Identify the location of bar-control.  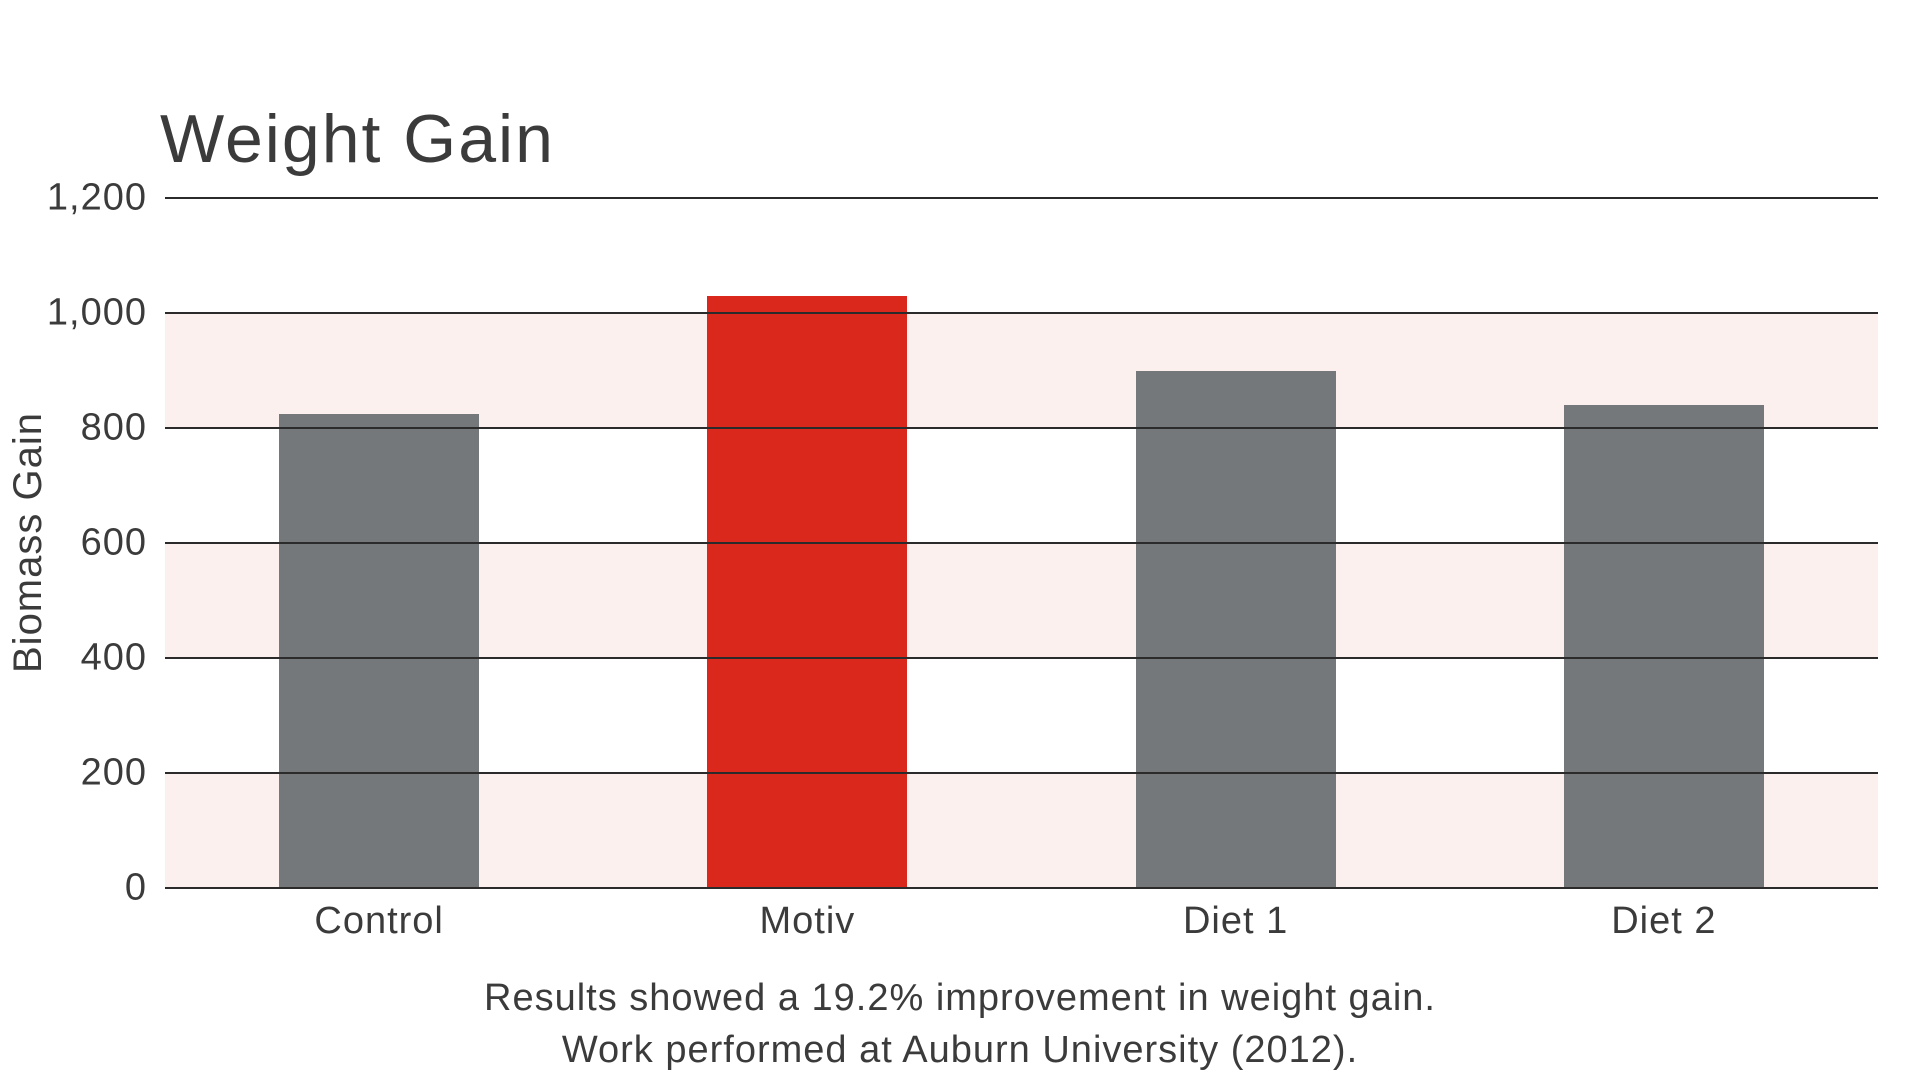
(379, 650).